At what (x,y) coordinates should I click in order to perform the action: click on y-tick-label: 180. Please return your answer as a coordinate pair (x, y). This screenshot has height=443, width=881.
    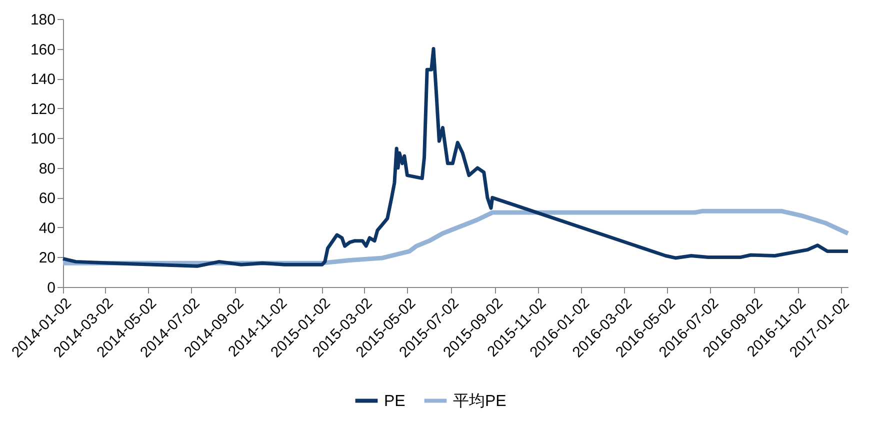
    Looking at the image, I should click on (43, 20).